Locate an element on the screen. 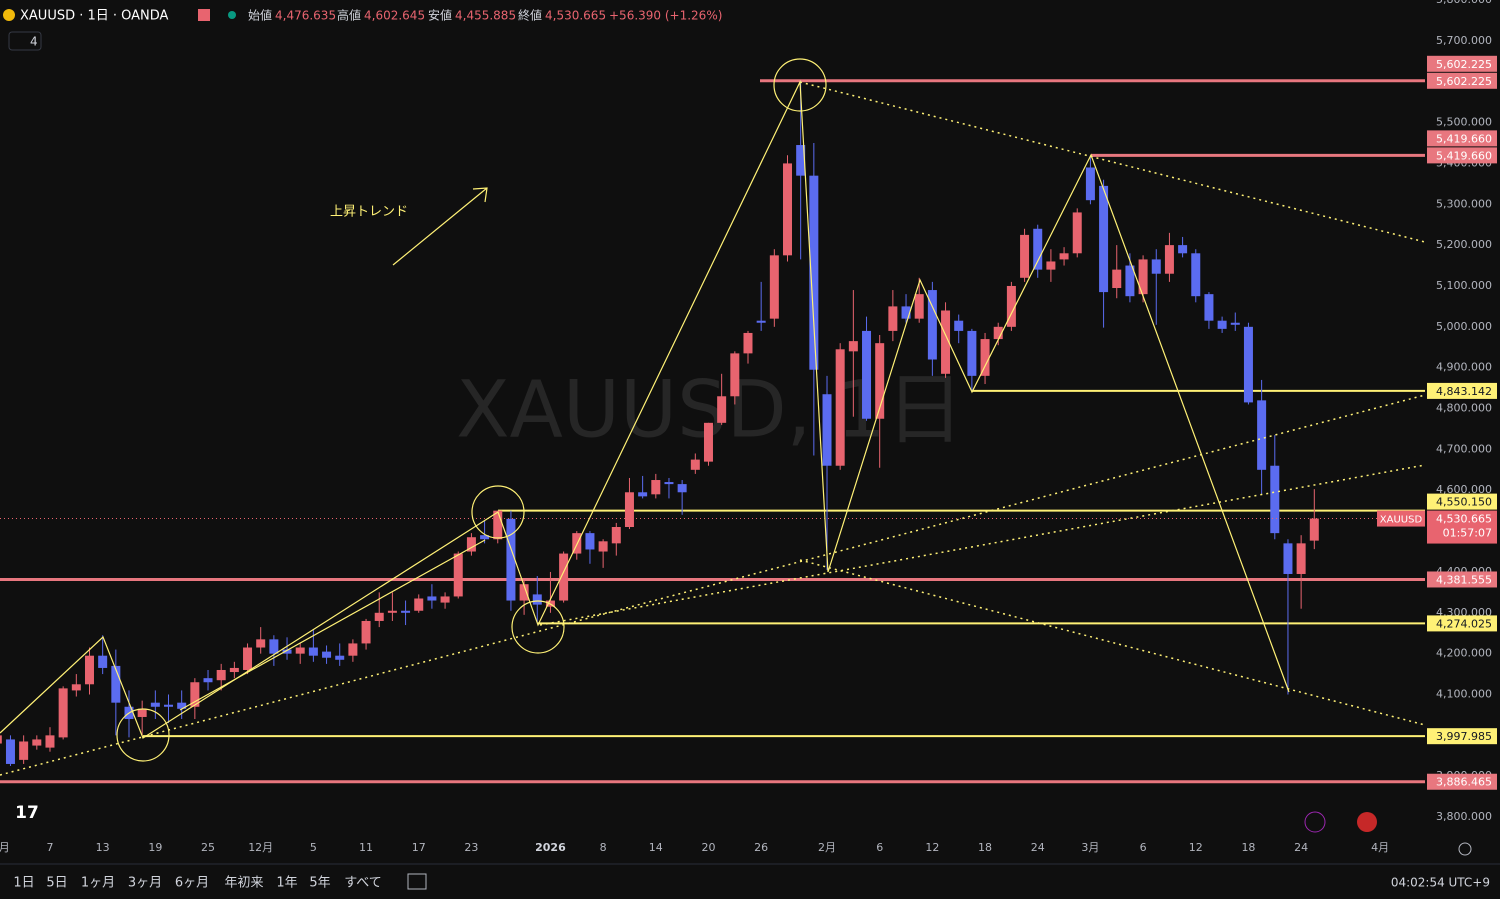 The width and height of the screenshot is (1500, 899). range-button: 5日 is located at coordinates (56, 883).